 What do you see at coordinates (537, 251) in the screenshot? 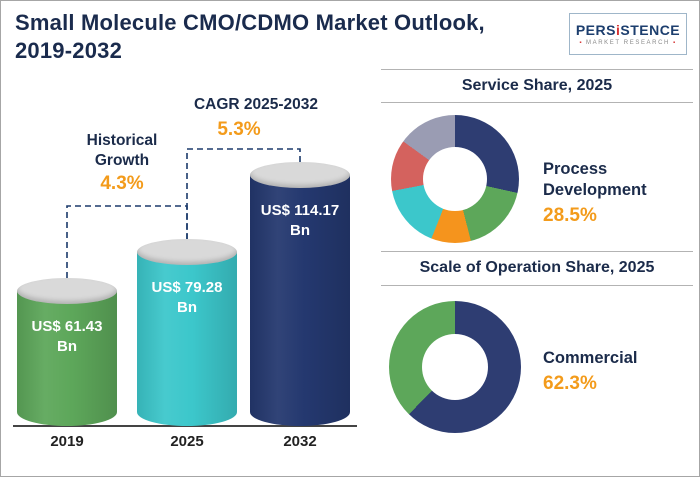
I see `divider-top-scale` at bounding box center [537, 251].